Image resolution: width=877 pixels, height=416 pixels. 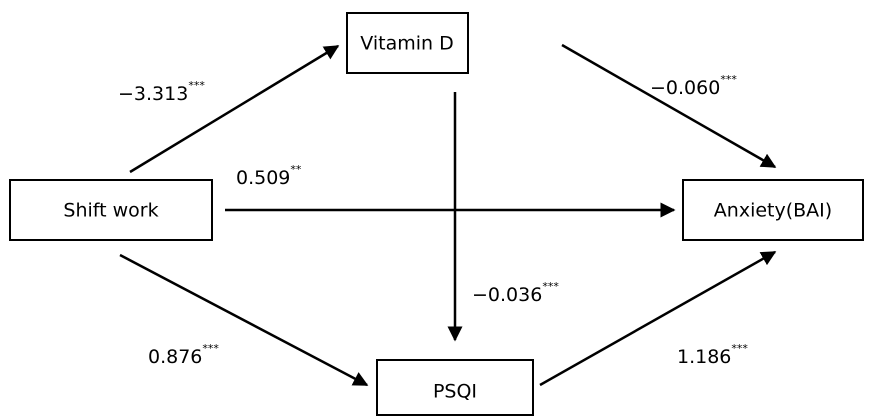 I want to click on edge-label: −0.060***, so click(x=693, y=86).